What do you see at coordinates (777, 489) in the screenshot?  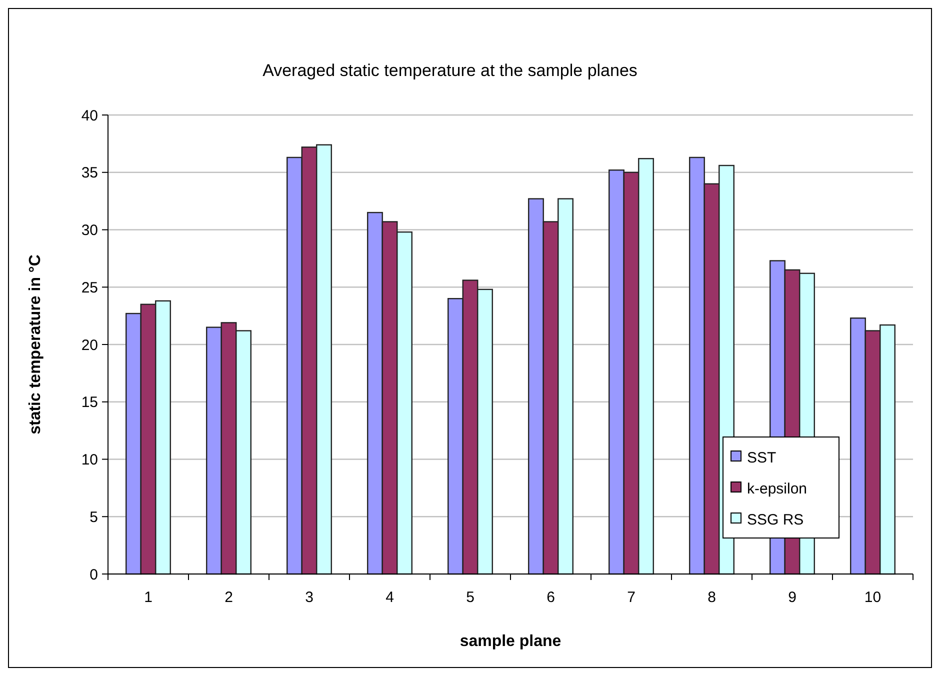 I see `legend-label: k-epsilon` at bounding box center [777, 489].